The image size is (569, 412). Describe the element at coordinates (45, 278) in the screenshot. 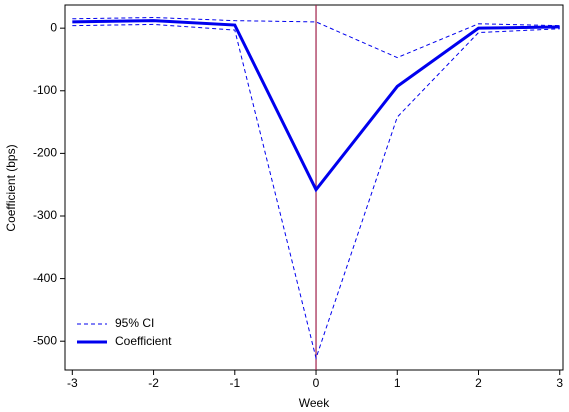

I see `y-tick-label: -400` at that location.